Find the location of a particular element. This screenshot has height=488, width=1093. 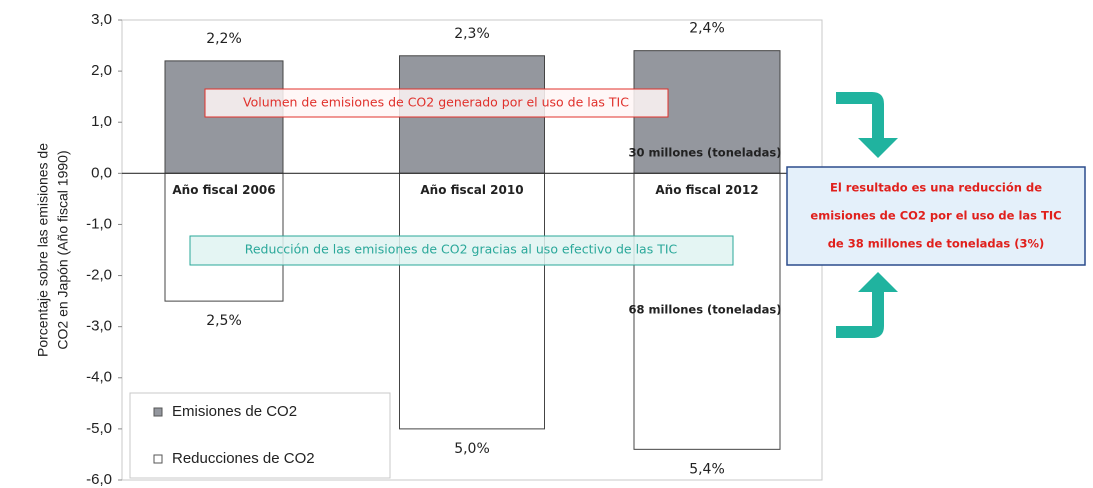

annotation: 68 millones (toneladas) is located at coordinates (705, 310).